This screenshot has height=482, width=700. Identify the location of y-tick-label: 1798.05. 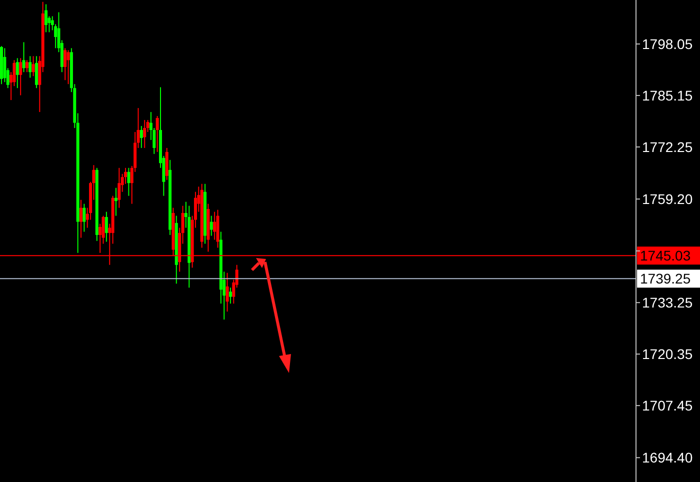
(667, 44).